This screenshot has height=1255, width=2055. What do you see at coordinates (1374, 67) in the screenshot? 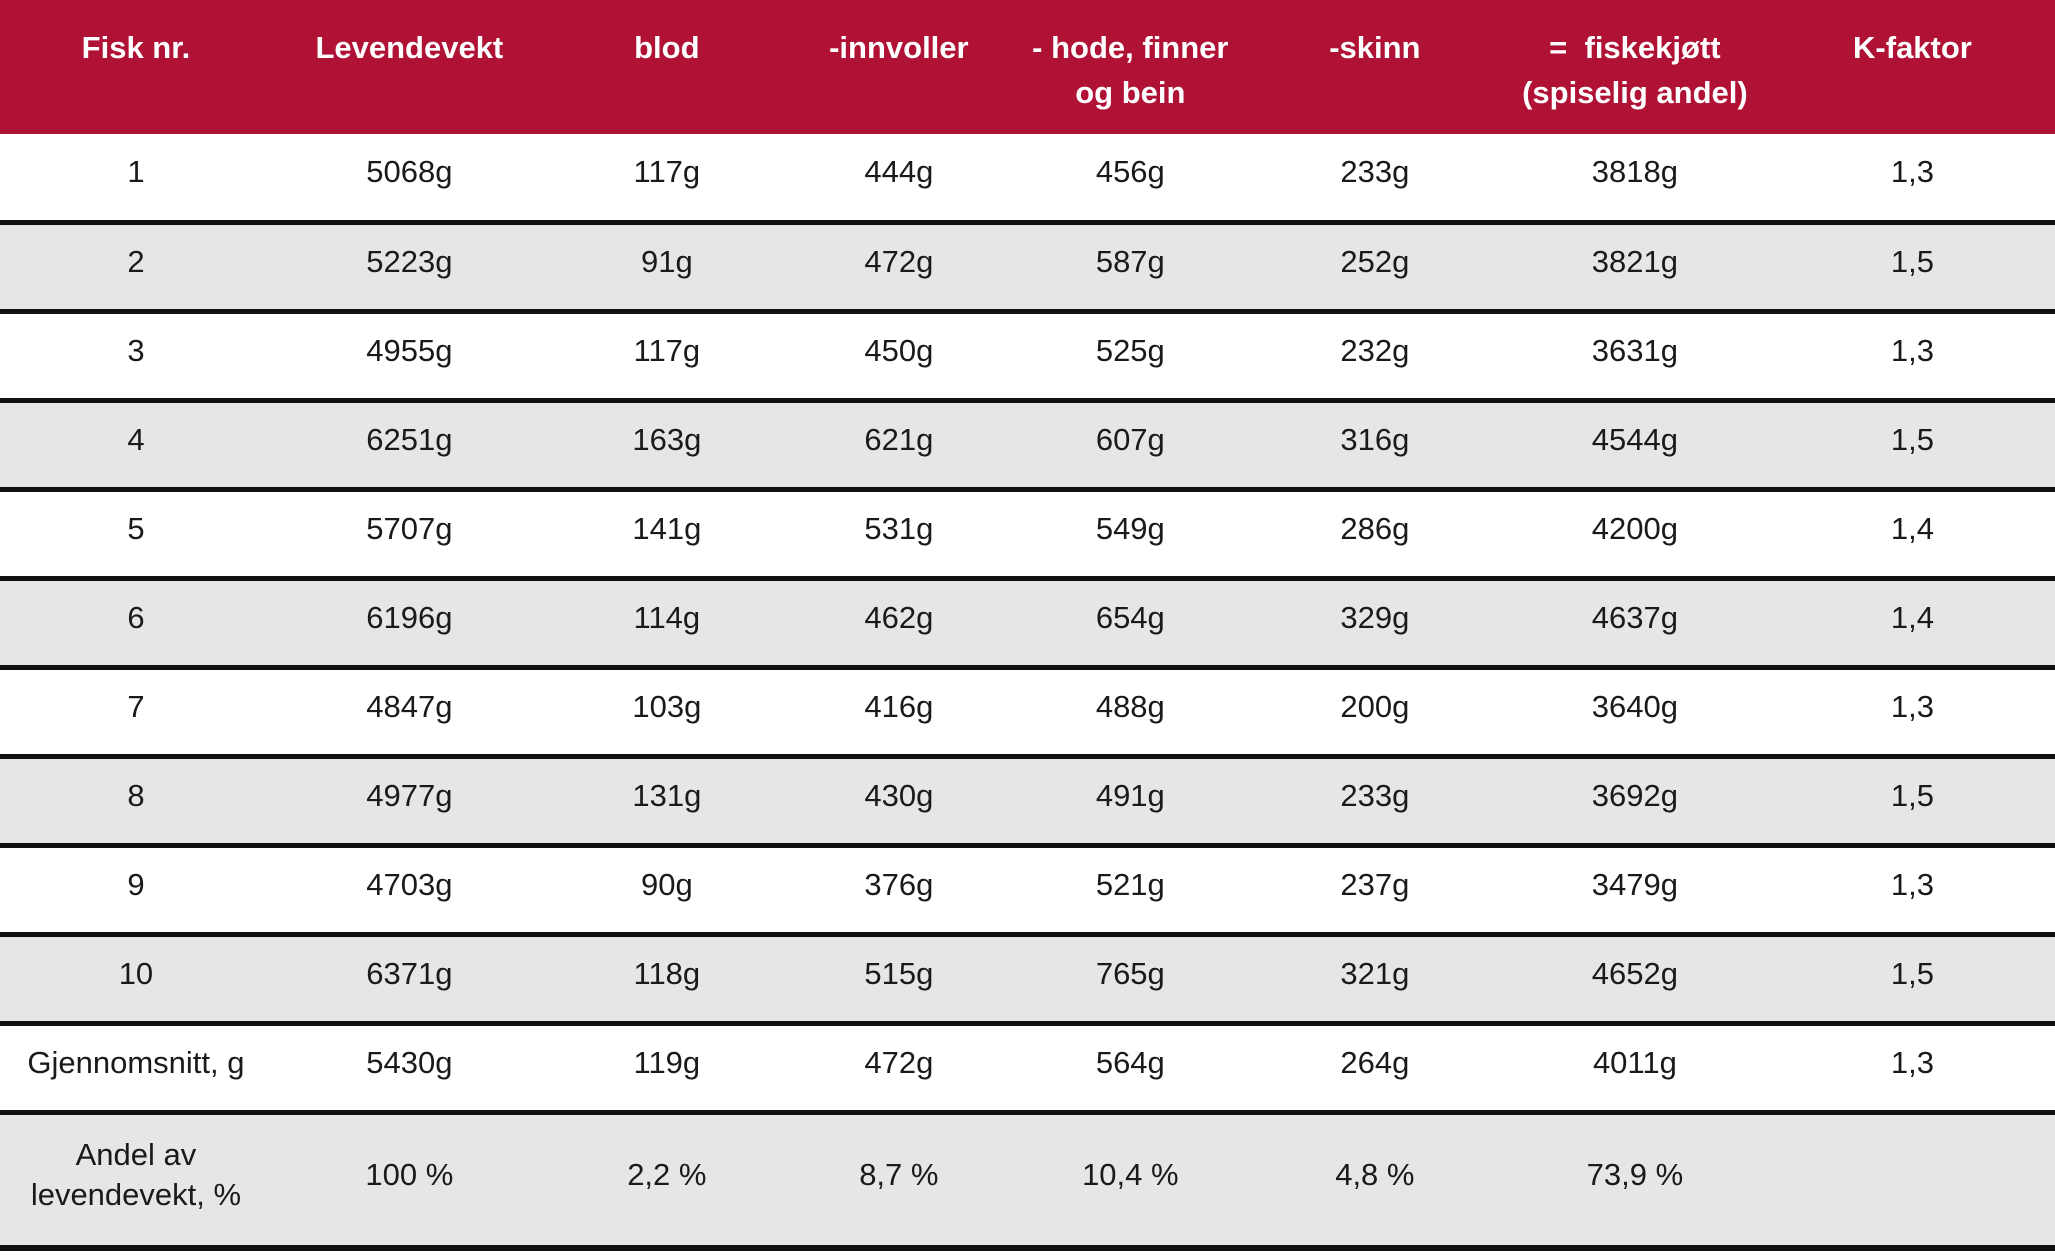
I see `header-cell-skinn: -skinn` at bounding box center [1374, 67].